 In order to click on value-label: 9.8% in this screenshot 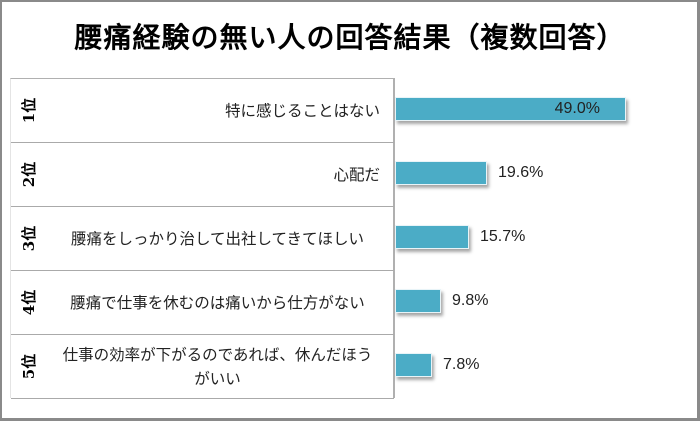, I will do `click(470, 300)`.